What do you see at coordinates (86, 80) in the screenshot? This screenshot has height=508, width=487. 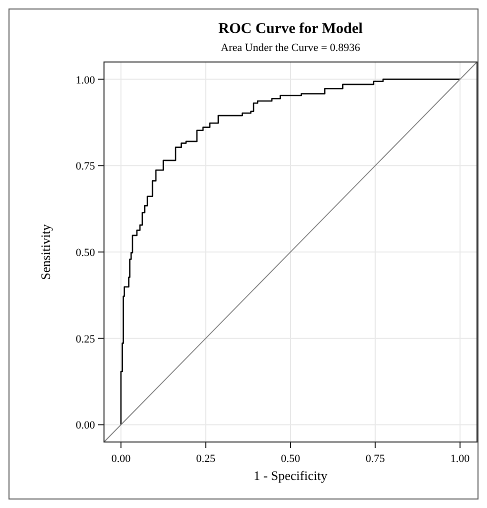 I see `y-tick-label: 1.00` at bounding box center [86, 80].